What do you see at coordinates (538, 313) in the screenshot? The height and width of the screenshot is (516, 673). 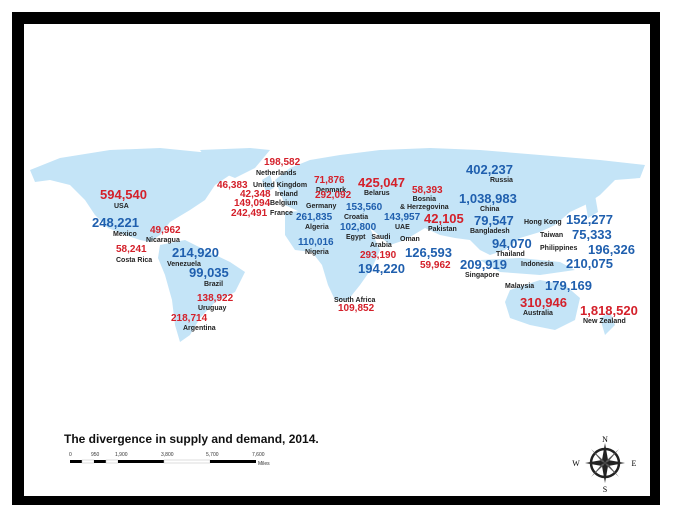 I see `country-label: Australia` at bounding box center [538, 313].